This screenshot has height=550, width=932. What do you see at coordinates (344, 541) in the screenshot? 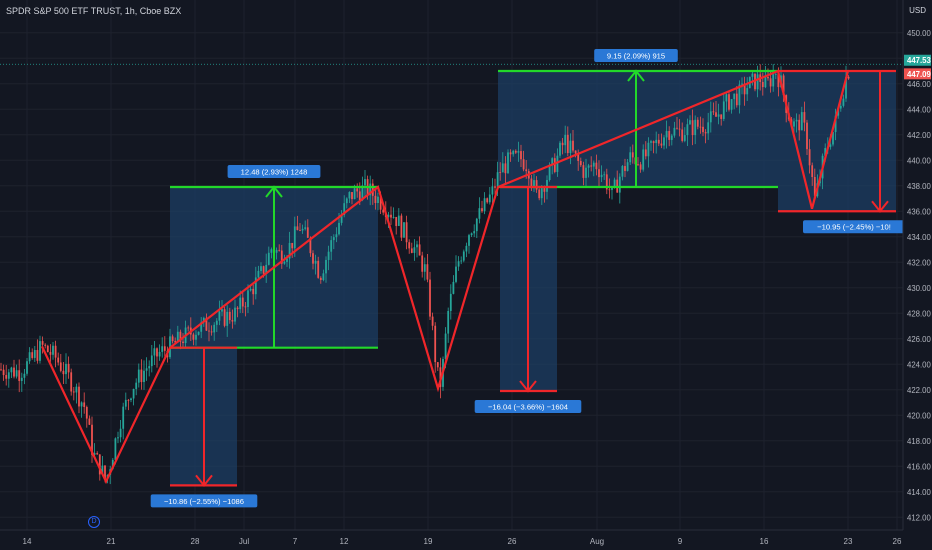
I see `x-tick-label: 12` at bounding box center [344, 541].